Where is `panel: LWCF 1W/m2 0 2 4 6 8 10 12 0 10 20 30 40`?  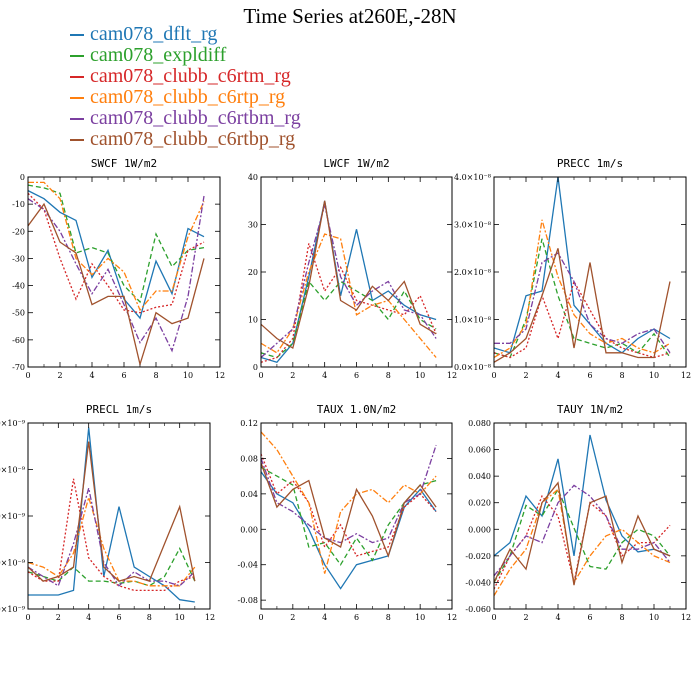 panel: LWCF 1W/m2 0 2 4 6 8 10 12 0 10 20 30 40 is located at coordinates (352, 268).